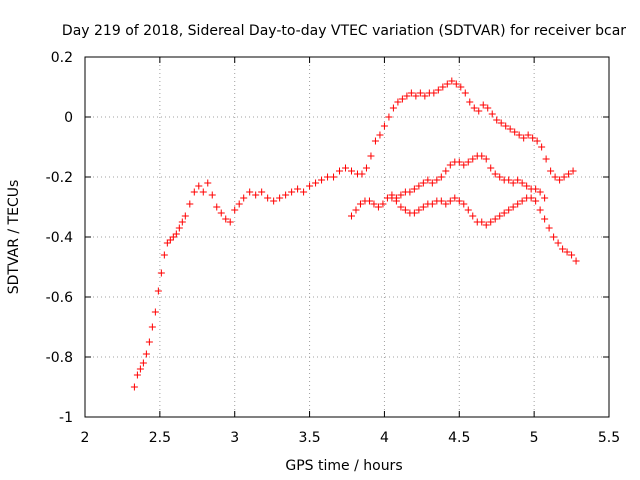 Image resolution: width=640 pixels, height=480 pixels. What do you see at coordinates (384, 438) in the screenshot?
I see `x-tick-label: 4` at bounding box center [384, 438].